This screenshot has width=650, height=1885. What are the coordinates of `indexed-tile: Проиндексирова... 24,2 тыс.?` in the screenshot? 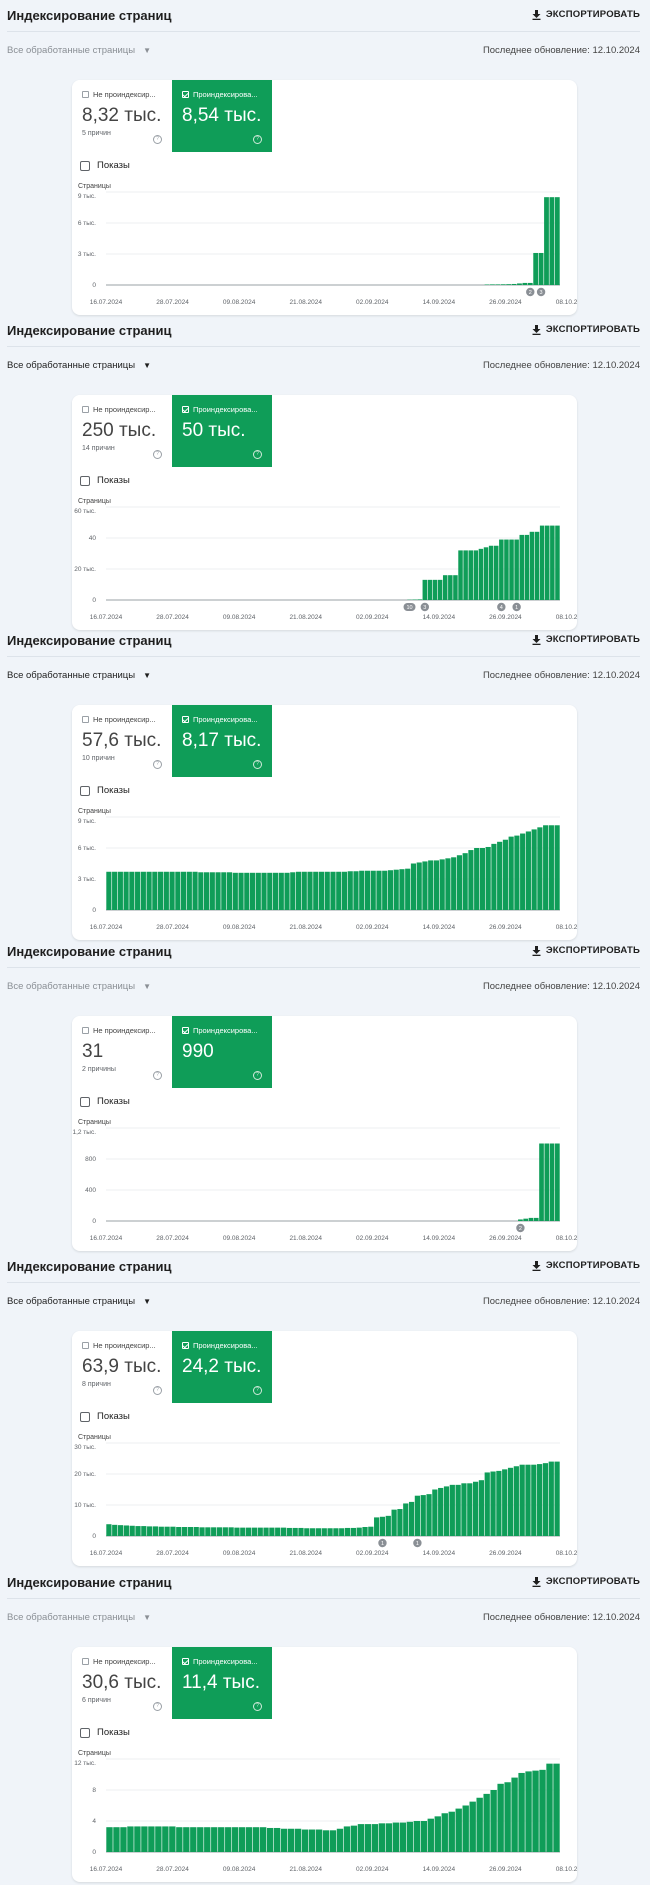 It's located at (222, 1367).